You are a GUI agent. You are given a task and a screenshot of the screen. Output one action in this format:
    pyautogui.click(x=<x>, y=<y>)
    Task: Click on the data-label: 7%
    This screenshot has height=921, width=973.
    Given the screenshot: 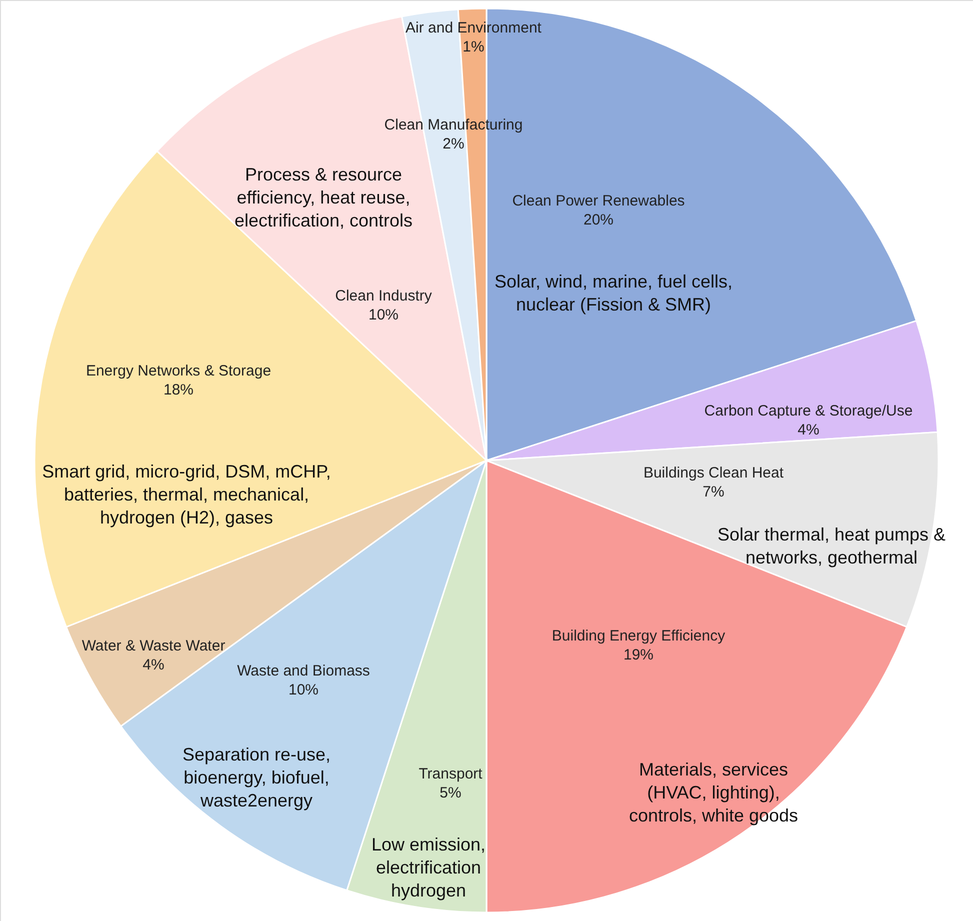 What is the action you would take?
    pyautogui.click(x=713, y=492)
    